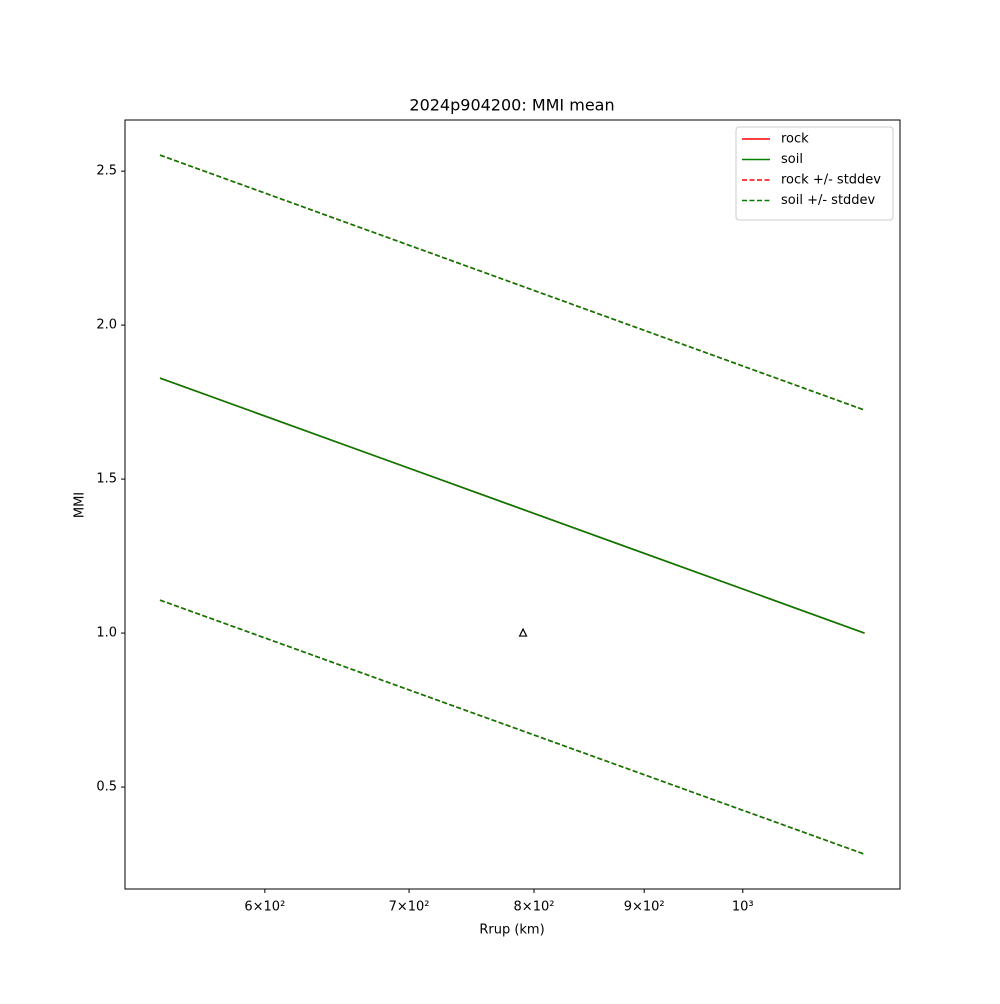  What do you see at coordinates (106, 325) in the screenshot?
I see `y-tick-label: 2.0` at bounding box center [106, 325].